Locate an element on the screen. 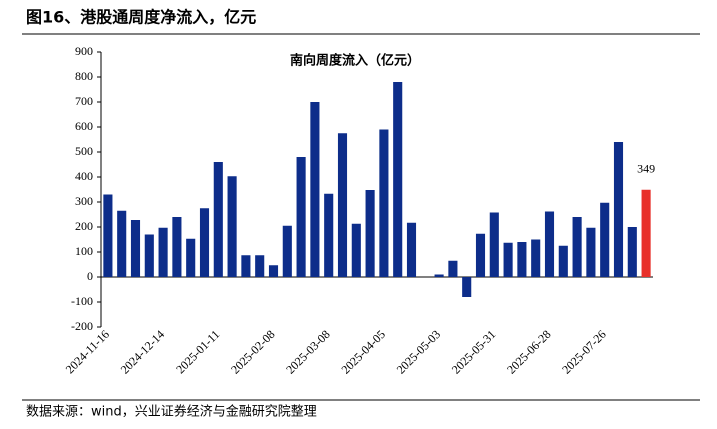  page-title: 图16、港股通周度净流入，亿元 is located at coordinates (141, 17).